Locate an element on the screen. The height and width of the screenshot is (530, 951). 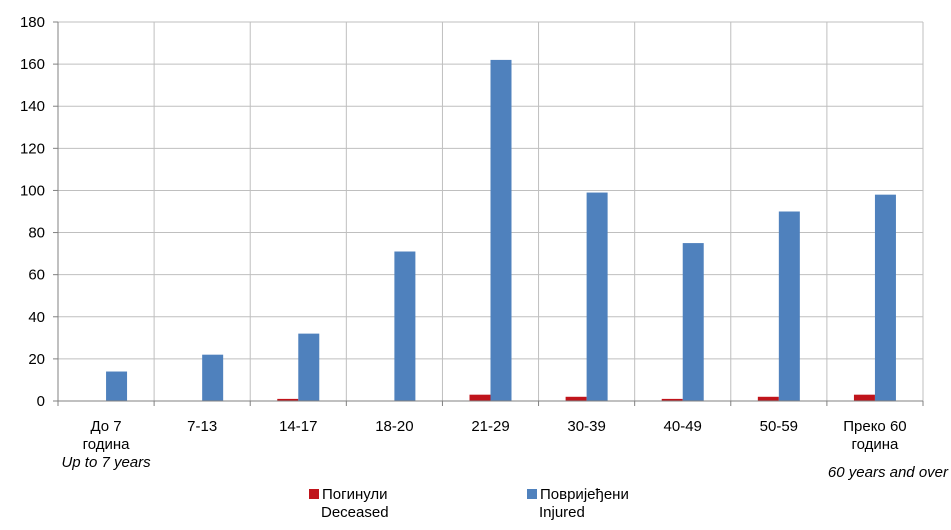
x-category-label: 18-20 is located at coordinates (394, 426).